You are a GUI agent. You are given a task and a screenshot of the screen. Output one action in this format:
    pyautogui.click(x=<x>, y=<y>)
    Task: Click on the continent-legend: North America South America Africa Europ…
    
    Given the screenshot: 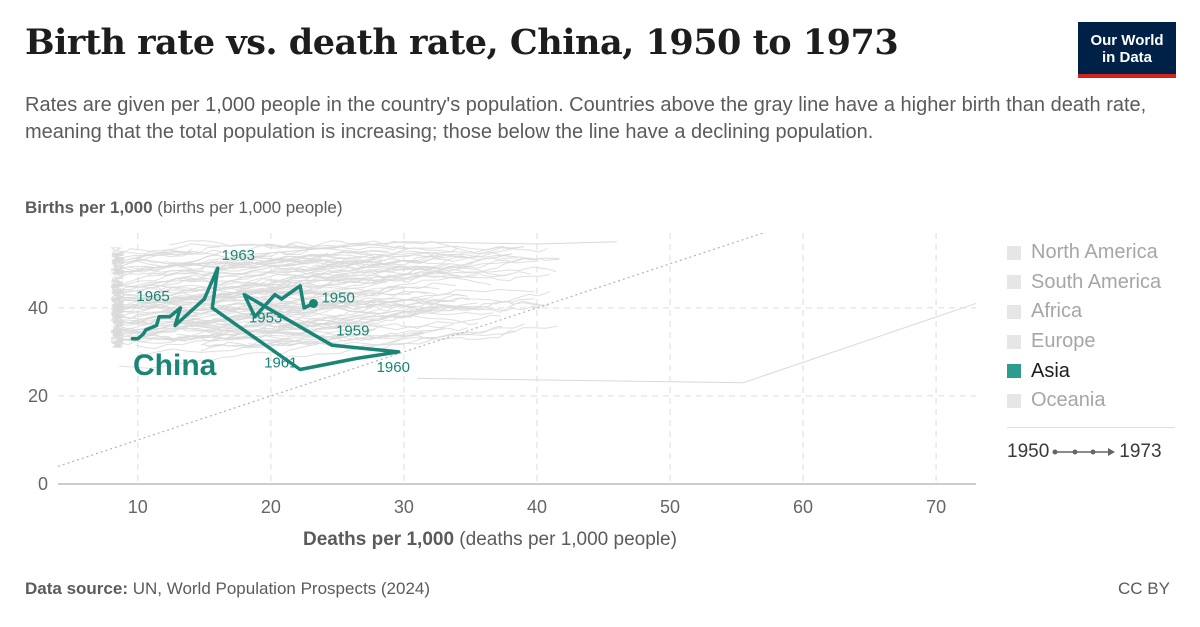 What is the action you would take?
    pyautogui.click(x=1084, y=327)
    